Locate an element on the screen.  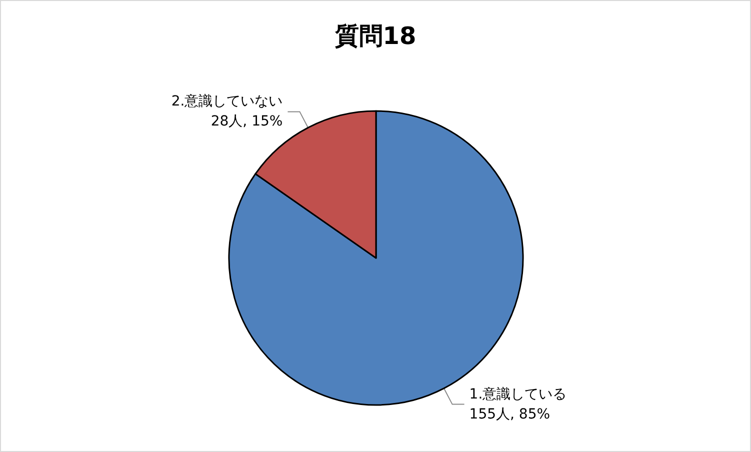
chart-title: 質問18 is located at coordinates (375, 36).